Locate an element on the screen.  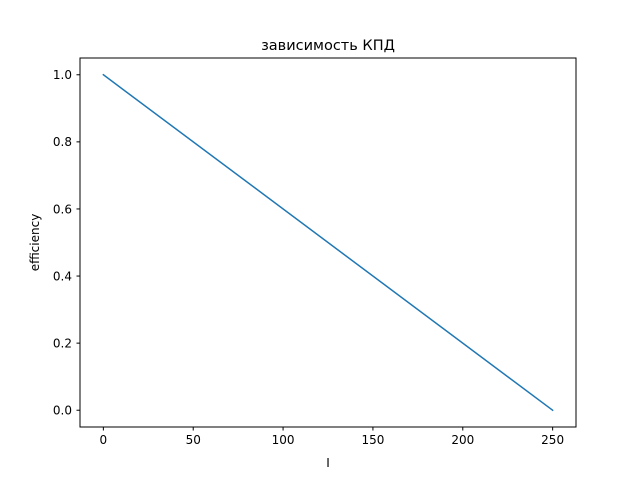
chart-title: зависимость КПД is located at coordinates (328, 46).